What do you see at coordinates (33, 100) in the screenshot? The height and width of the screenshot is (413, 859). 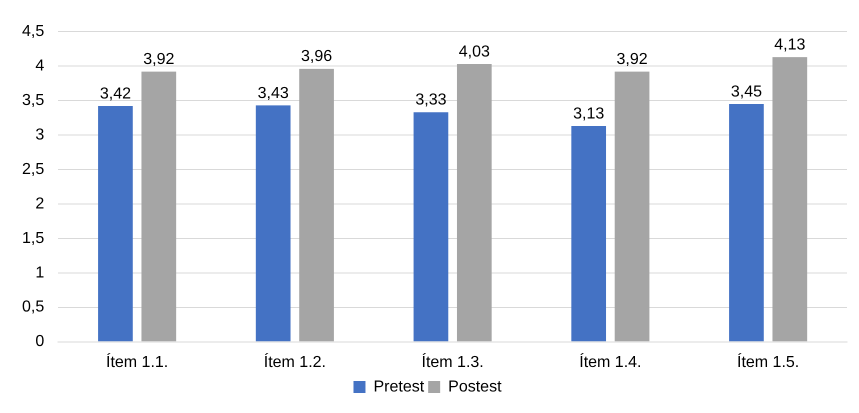 I see `y-tick-label: 3,5` at bounding box center [33, 100].